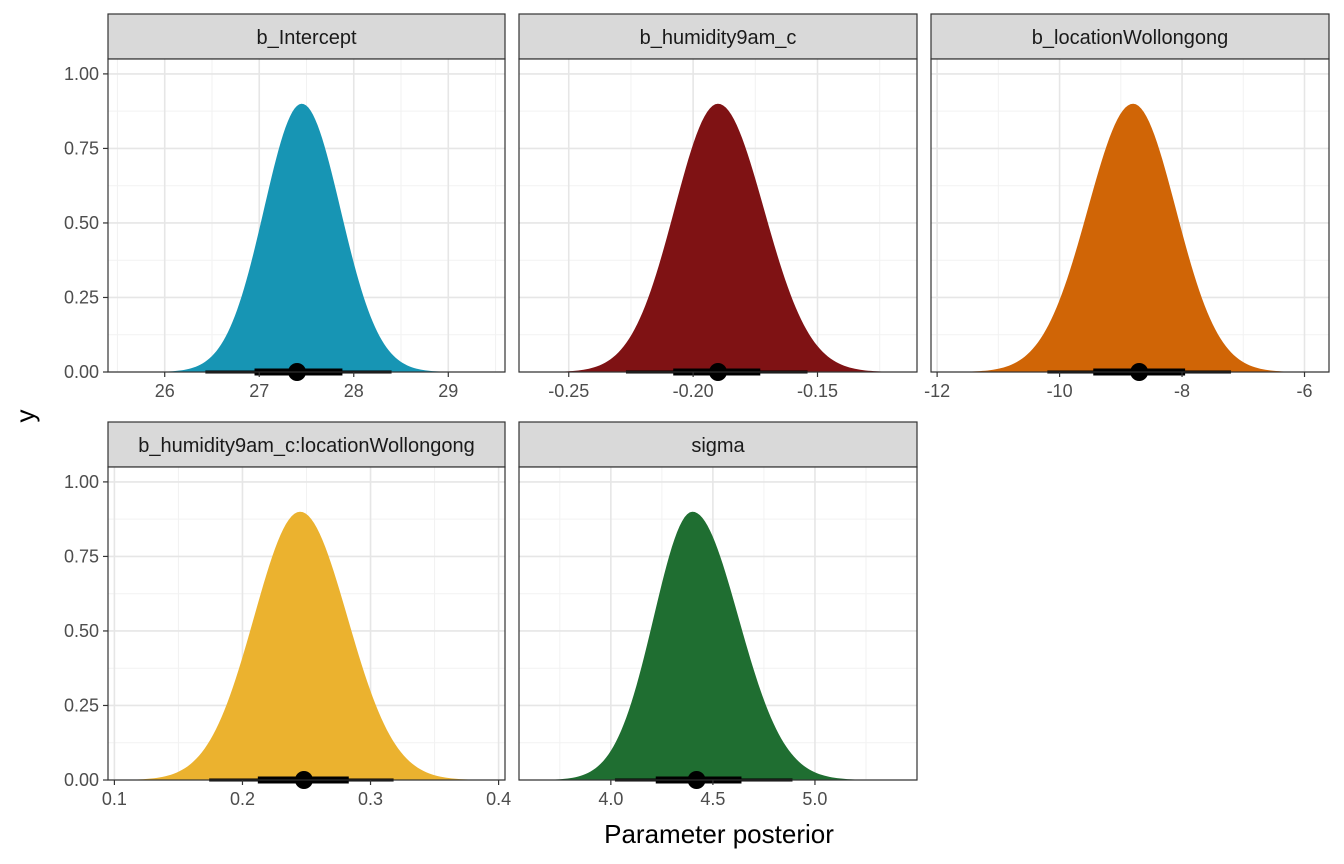 This screenshot has height=864, width=1344. Describe the element at coordinates (817, 391) in the screenshot. I see `x-tick-label: -0.15` at that location.